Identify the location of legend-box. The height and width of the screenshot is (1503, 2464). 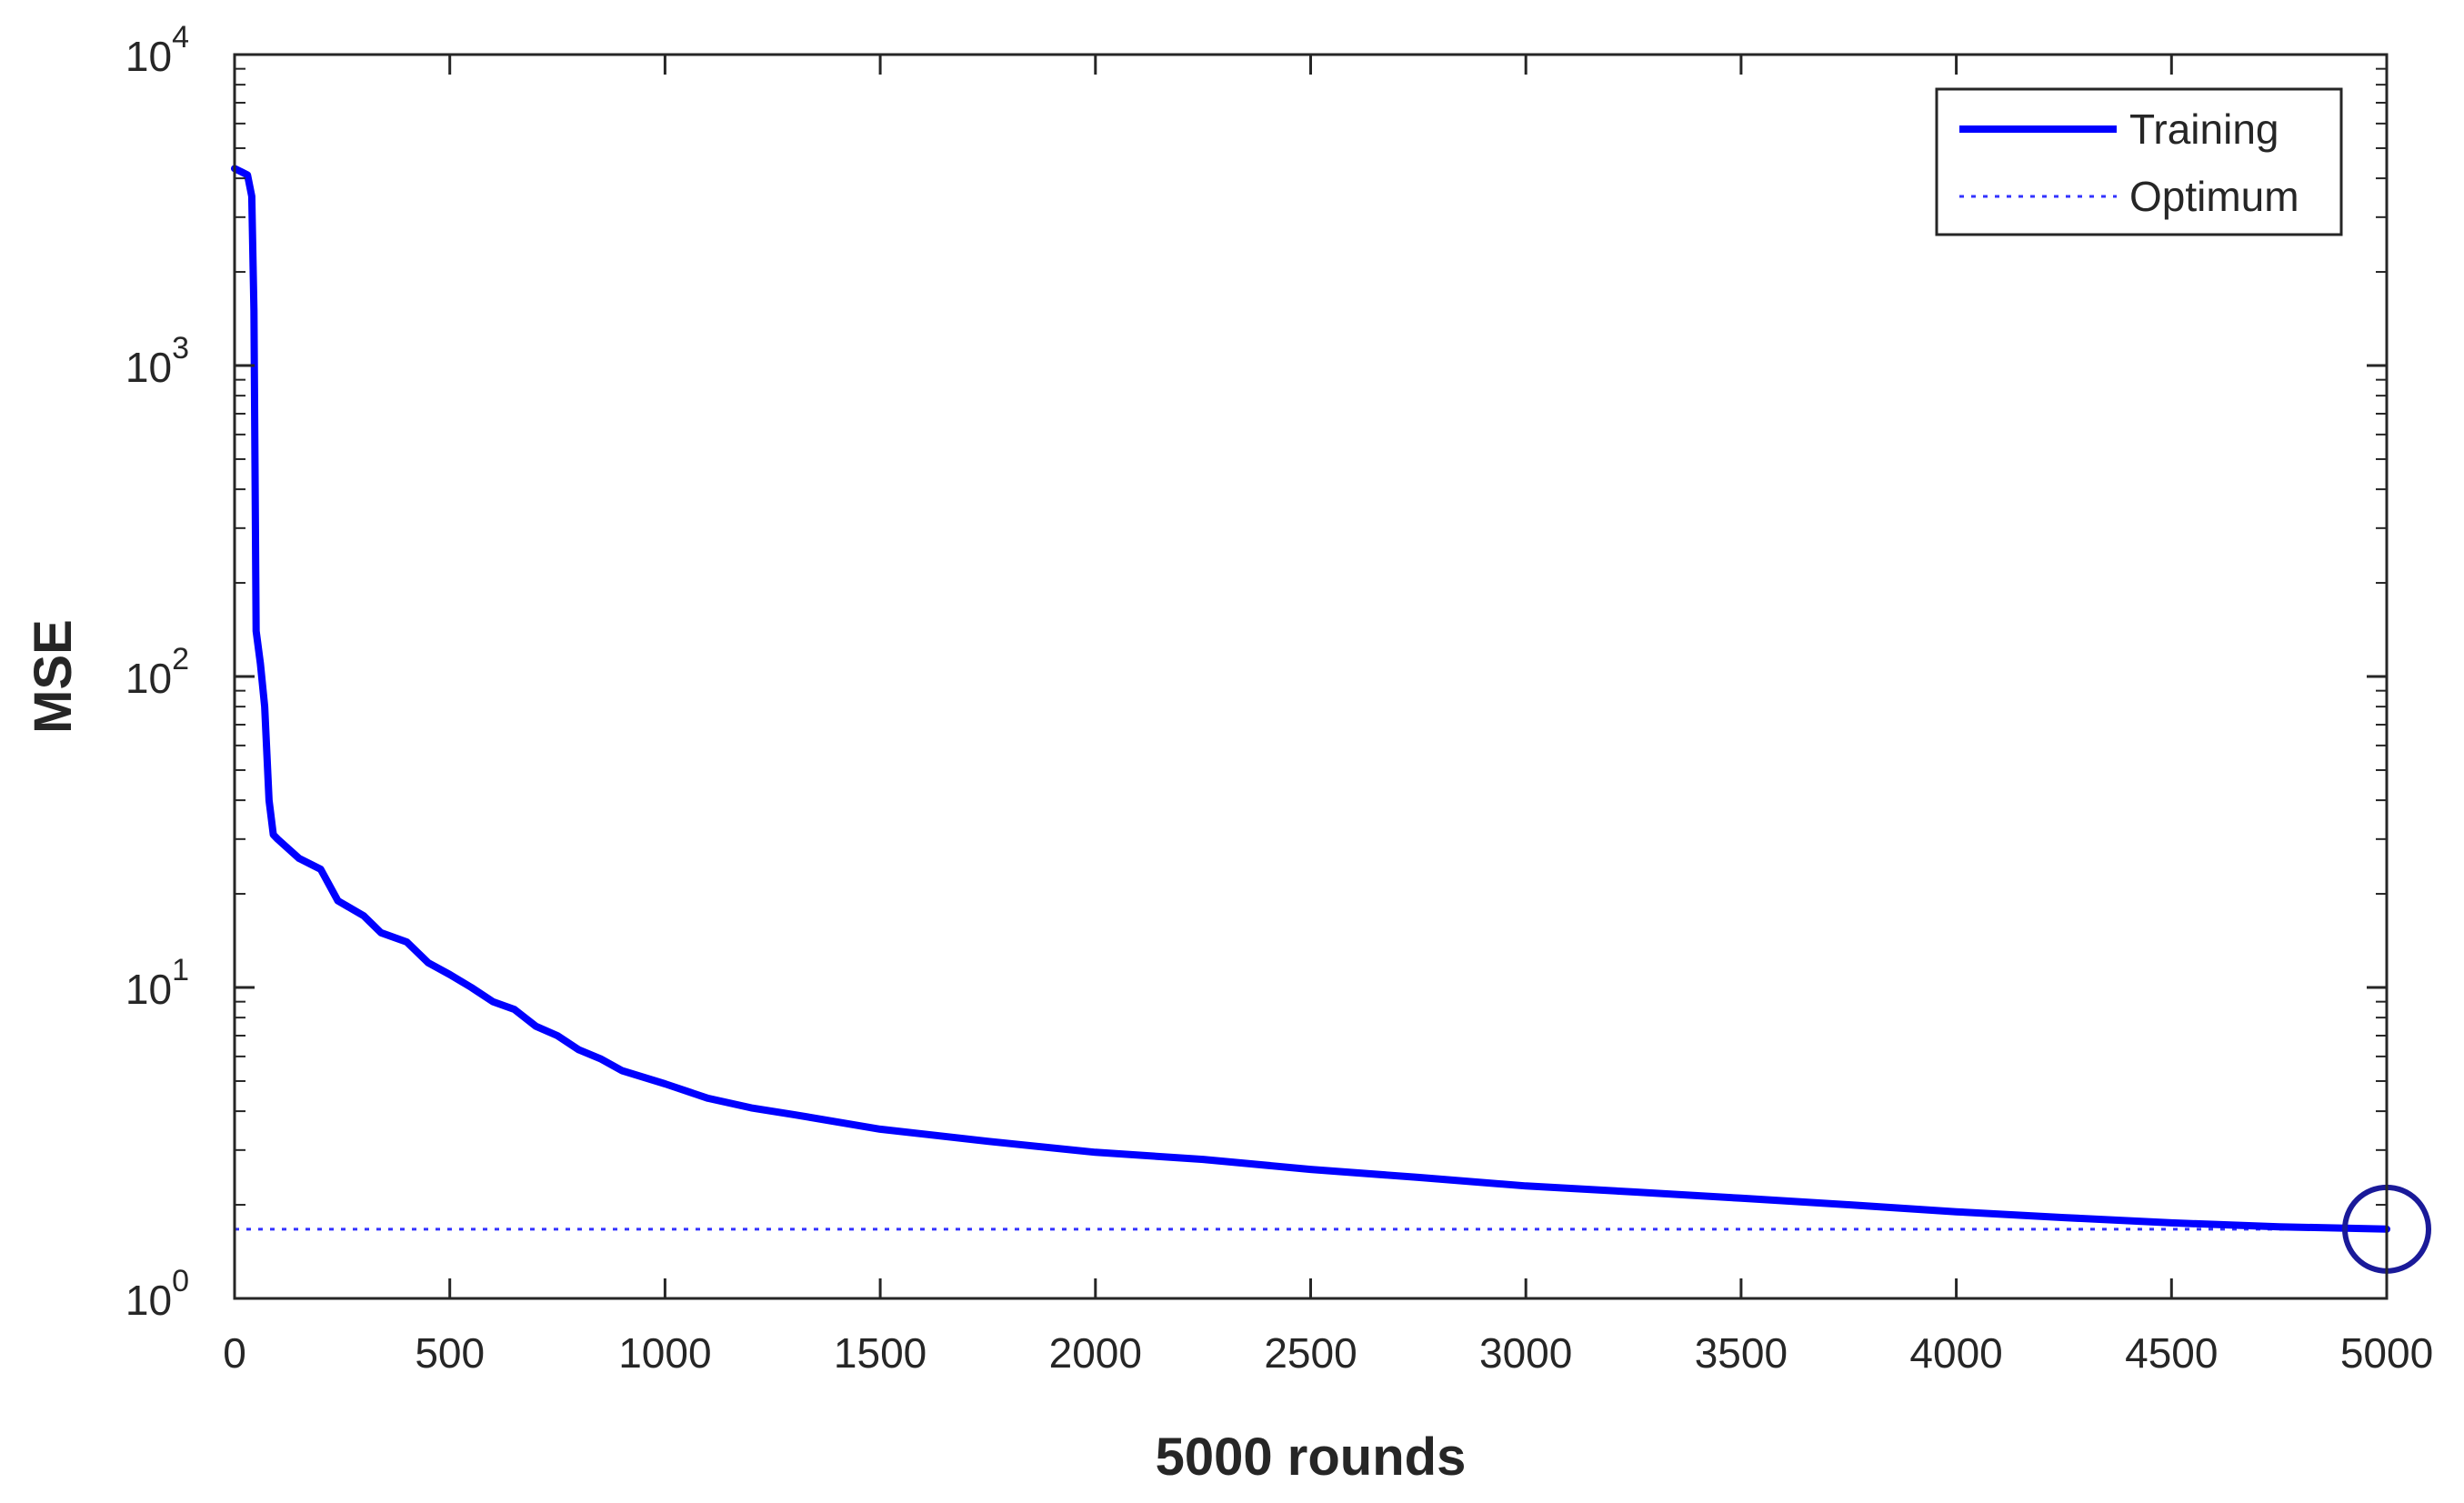
(2139, 161).